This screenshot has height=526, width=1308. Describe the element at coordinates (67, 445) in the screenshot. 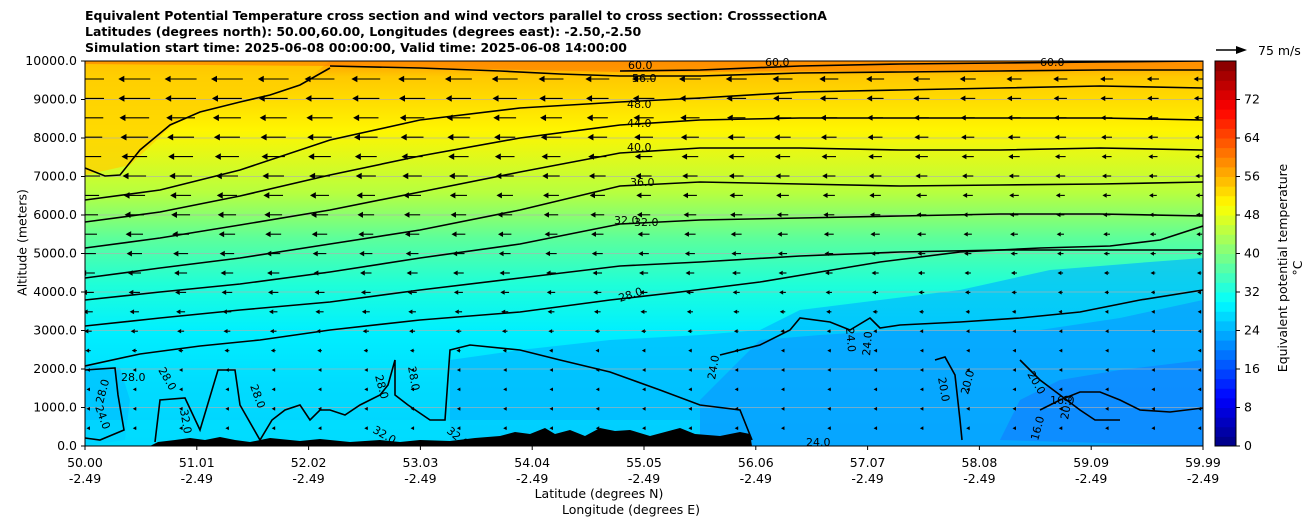

I see `y-tick-label: 0.0` at that location.